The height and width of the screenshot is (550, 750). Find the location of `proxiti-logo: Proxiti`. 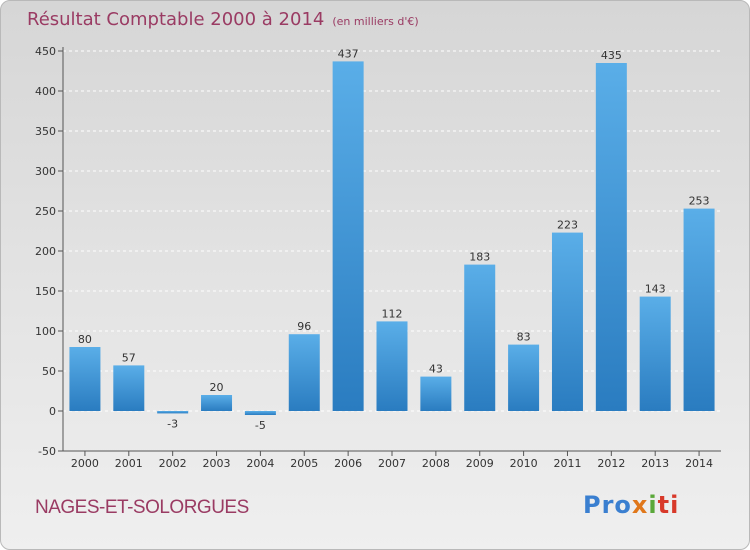

proxiti-logo: Proxiti is located at coordinates (631, 505).